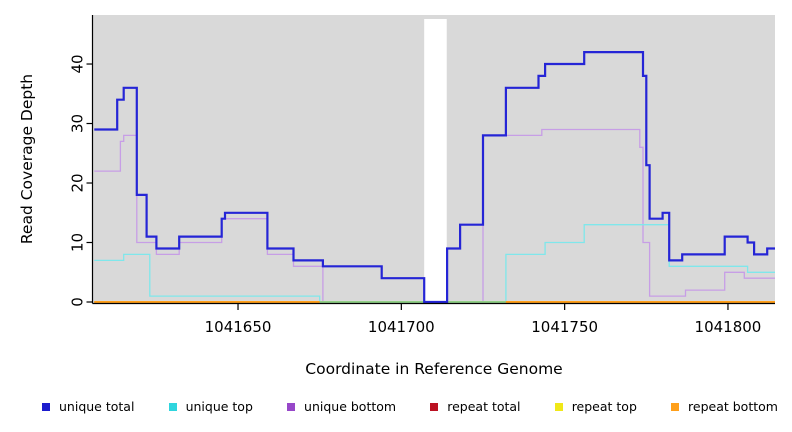  I want to click on x-tick-label: 1041700, so click(401, 327).